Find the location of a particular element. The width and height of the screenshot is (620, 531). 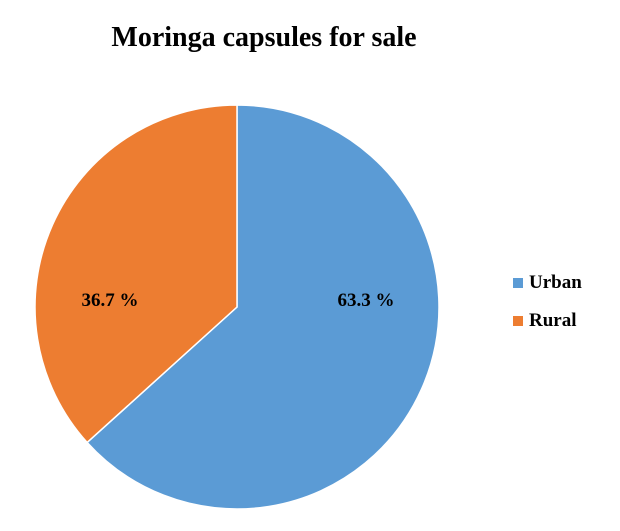

chart-title: Moringa capsules for sale is located at coordinates (264, 37).